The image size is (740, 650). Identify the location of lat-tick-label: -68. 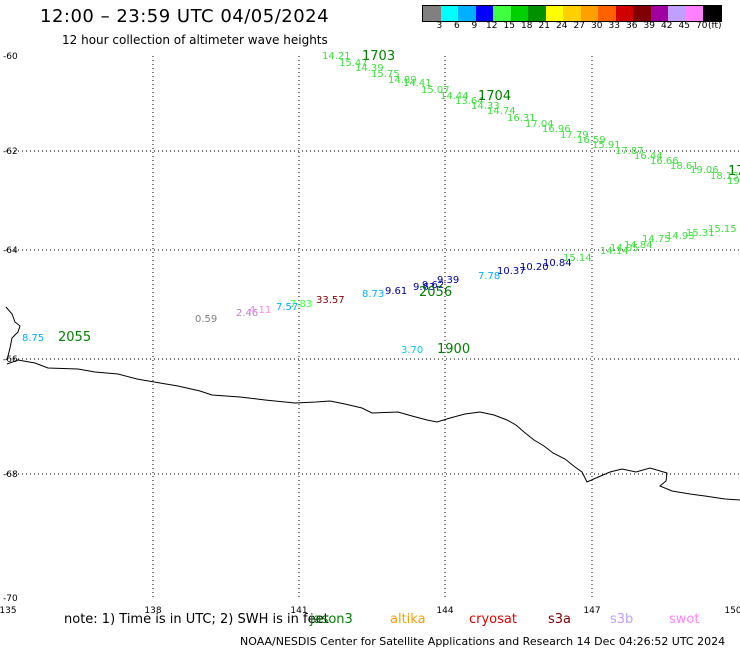
(10, 475).